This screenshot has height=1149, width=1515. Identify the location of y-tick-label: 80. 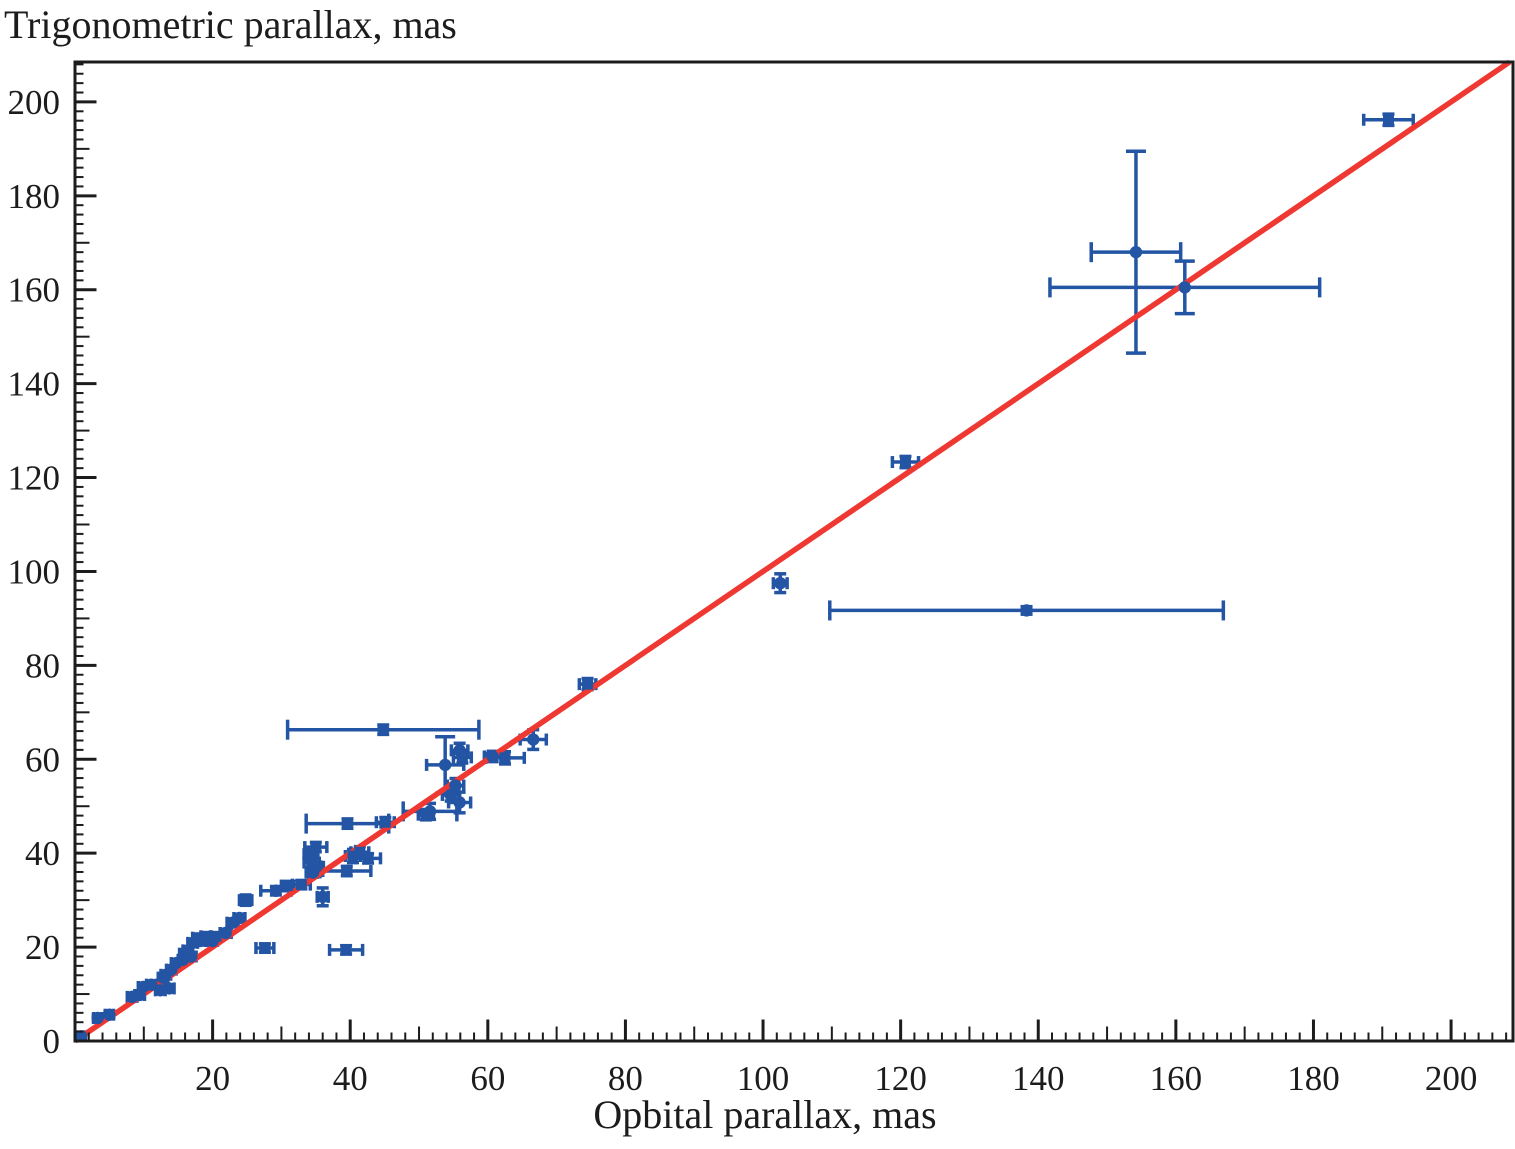
(42, 665).